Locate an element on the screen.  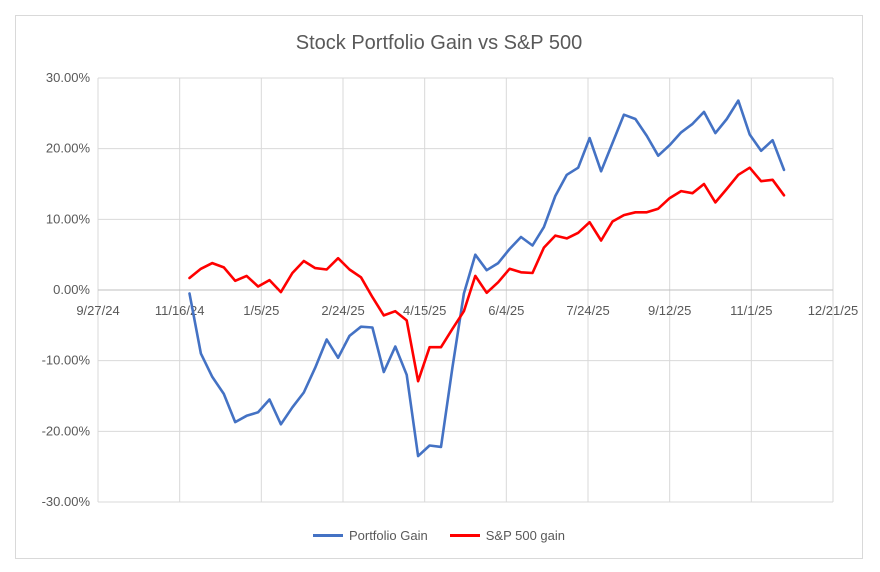
x-tick-label: 9/12/25 is located at coordinates (669, 310).